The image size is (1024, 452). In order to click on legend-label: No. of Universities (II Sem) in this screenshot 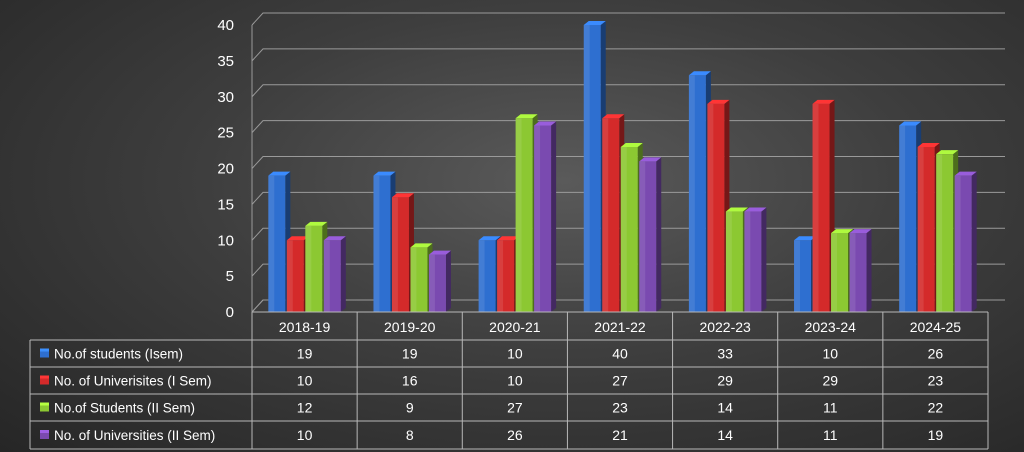, I will do `click(134, 435)`.